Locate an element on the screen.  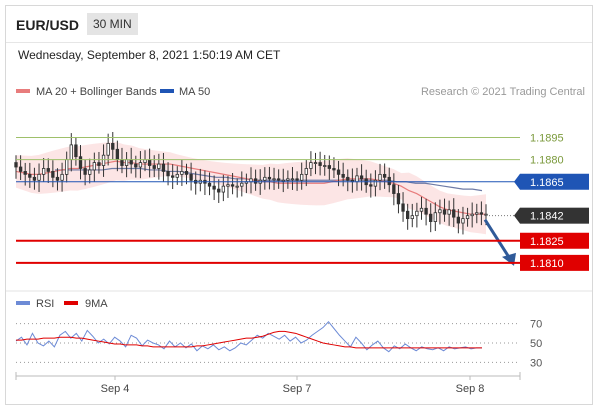
ma50-legend-swatch is located at coordinates (167, 91).